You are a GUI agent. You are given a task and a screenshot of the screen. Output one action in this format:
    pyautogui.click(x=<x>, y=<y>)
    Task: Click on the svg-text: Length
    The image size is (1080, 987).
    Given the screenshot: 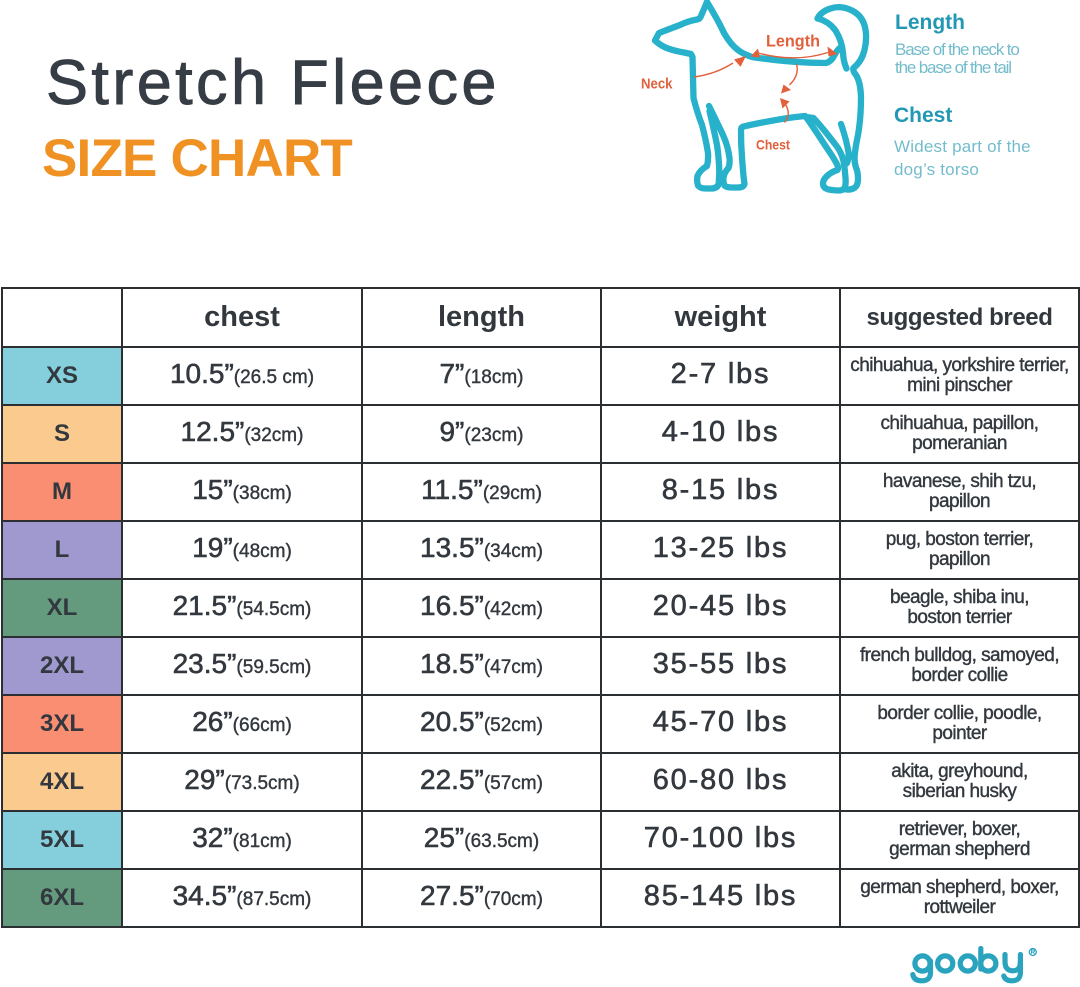 What is the action you would take?
    pyautogui.click(x=793, y=42)
    